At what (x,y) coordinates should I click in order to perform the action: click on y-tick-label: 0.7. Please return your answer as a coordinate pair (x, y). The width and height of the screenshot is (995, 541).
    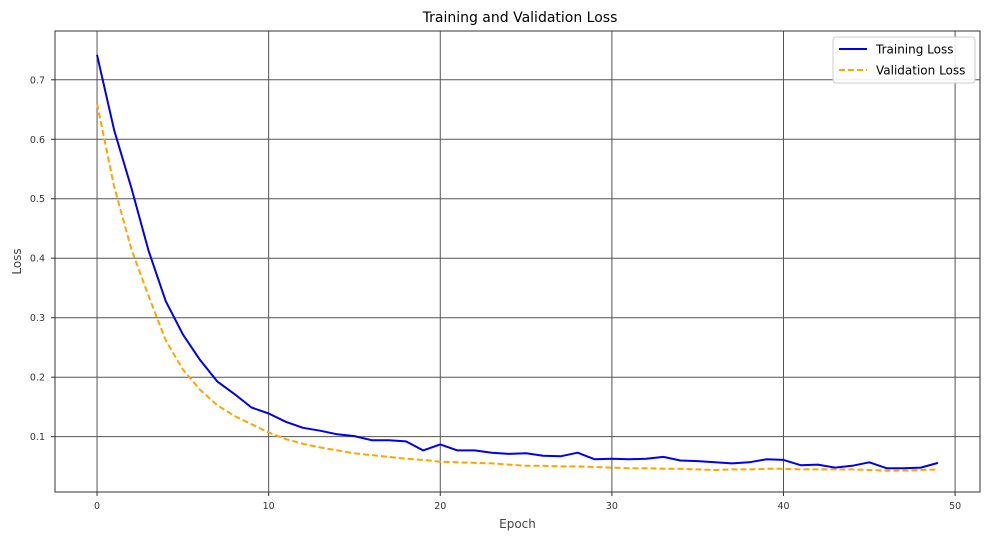
    Looking at the image, I should click on (37, 80).